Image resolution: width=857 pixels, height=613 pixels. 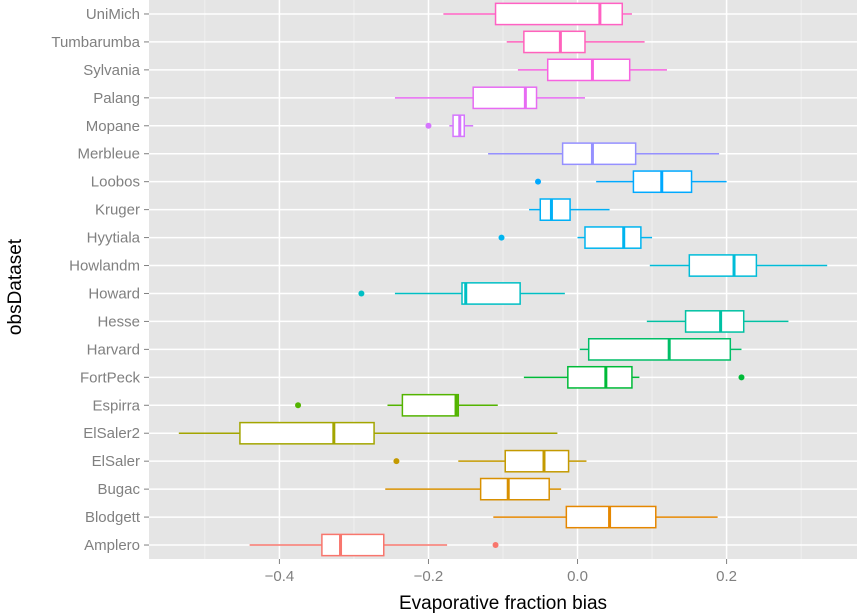 I want to click on box-elsaler, so click(x=490, y=461).